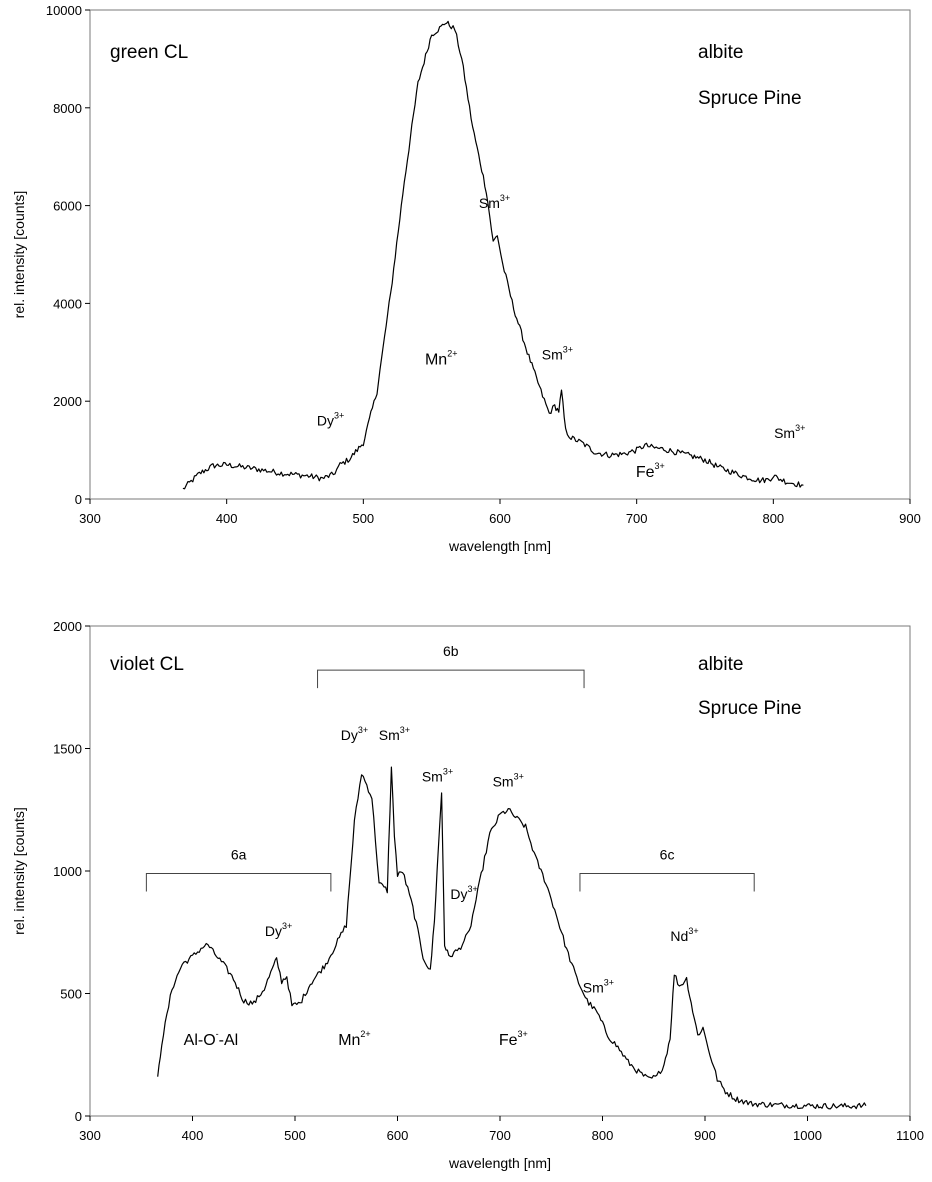  What do you see at coordinates (667, 854) in the screenshot?
I see `bracket-label: 6c` at bounding box center [667, 854].